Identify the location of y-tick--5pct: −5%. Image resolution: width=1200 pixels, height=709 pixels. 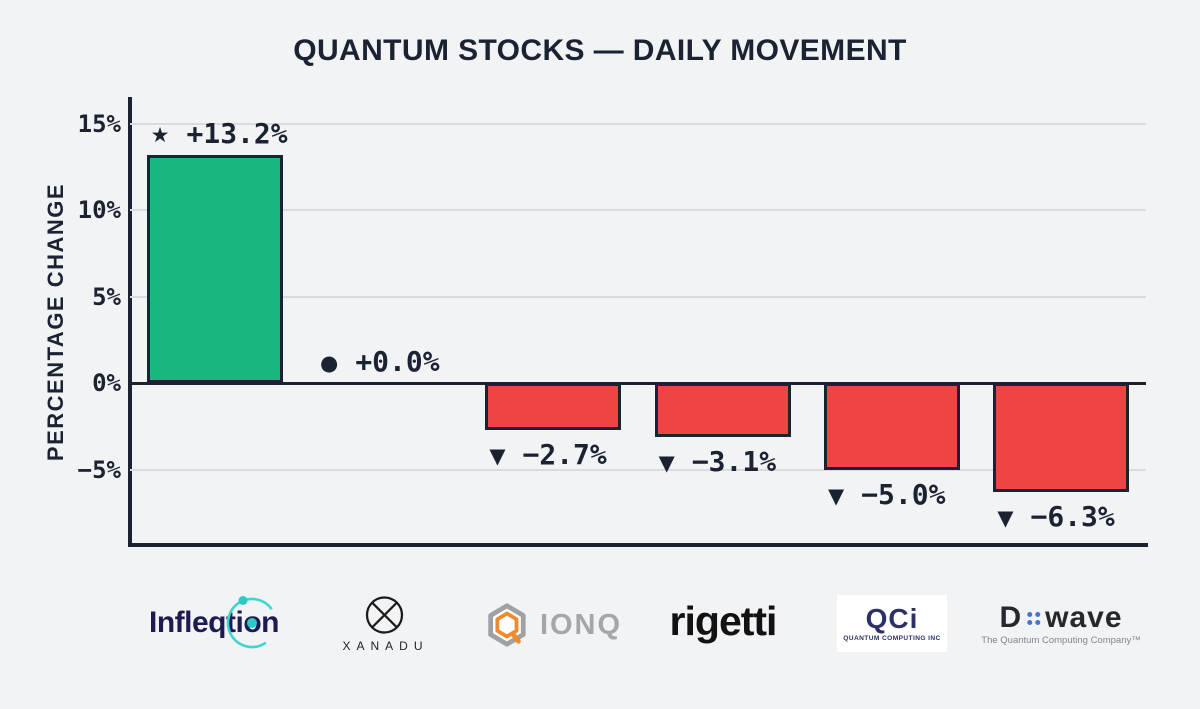
(99, 469).